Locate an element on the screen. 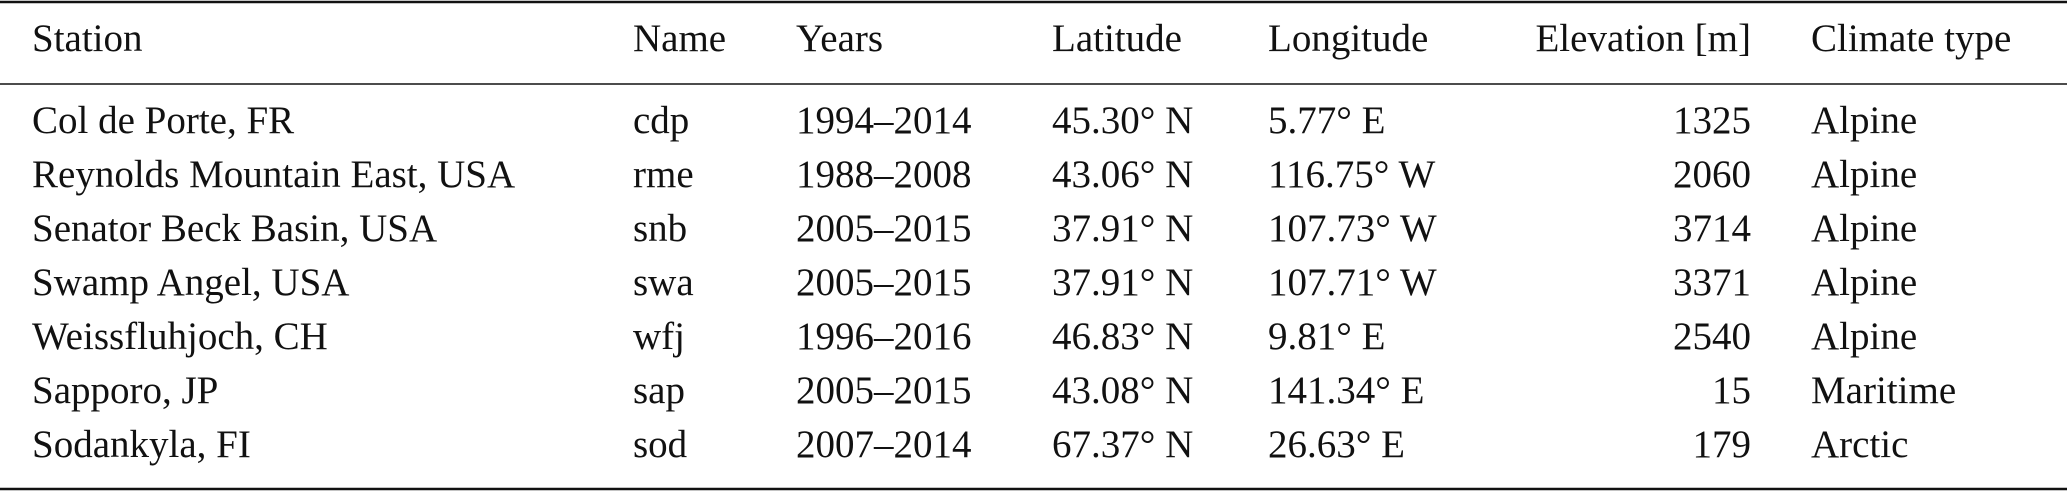  header-cell: Elevation [m] is located at coordinates (1643, 38).